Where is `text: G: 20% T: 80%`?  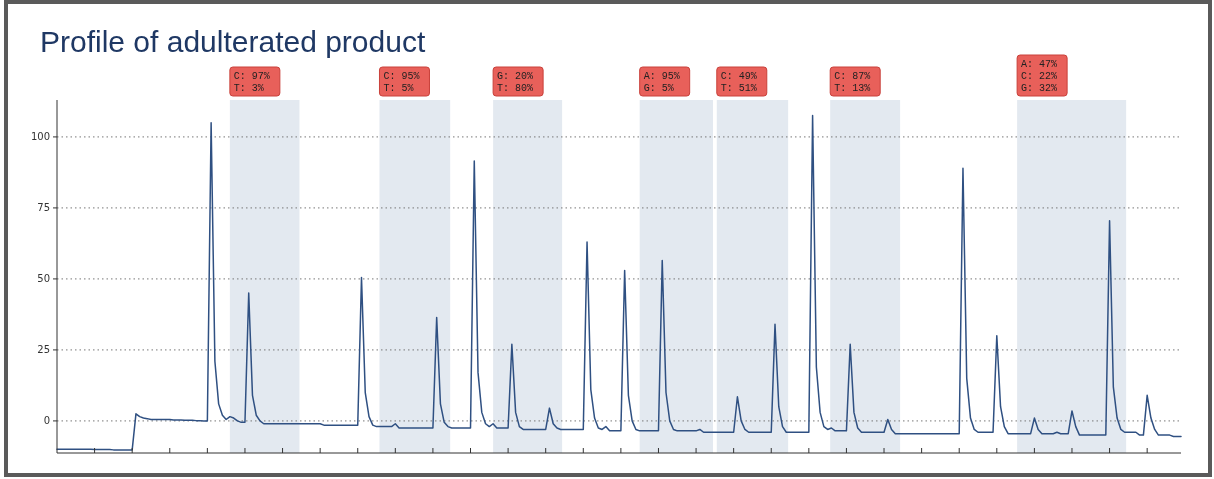 text: G: 20% T: 80% is located at coordinates (515, 82).